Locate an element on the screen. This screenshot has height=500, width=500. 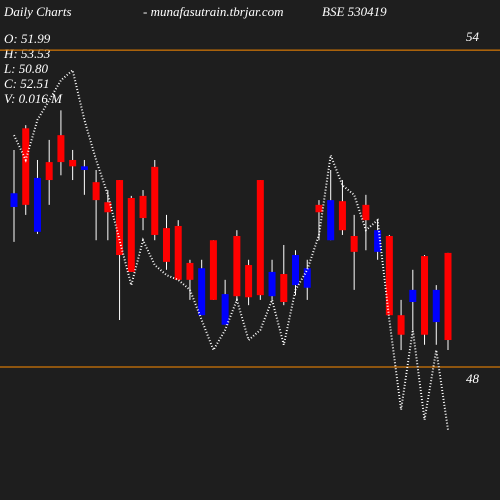
ohlc-info: O: 51.99 is located at coordinates (27, 38).